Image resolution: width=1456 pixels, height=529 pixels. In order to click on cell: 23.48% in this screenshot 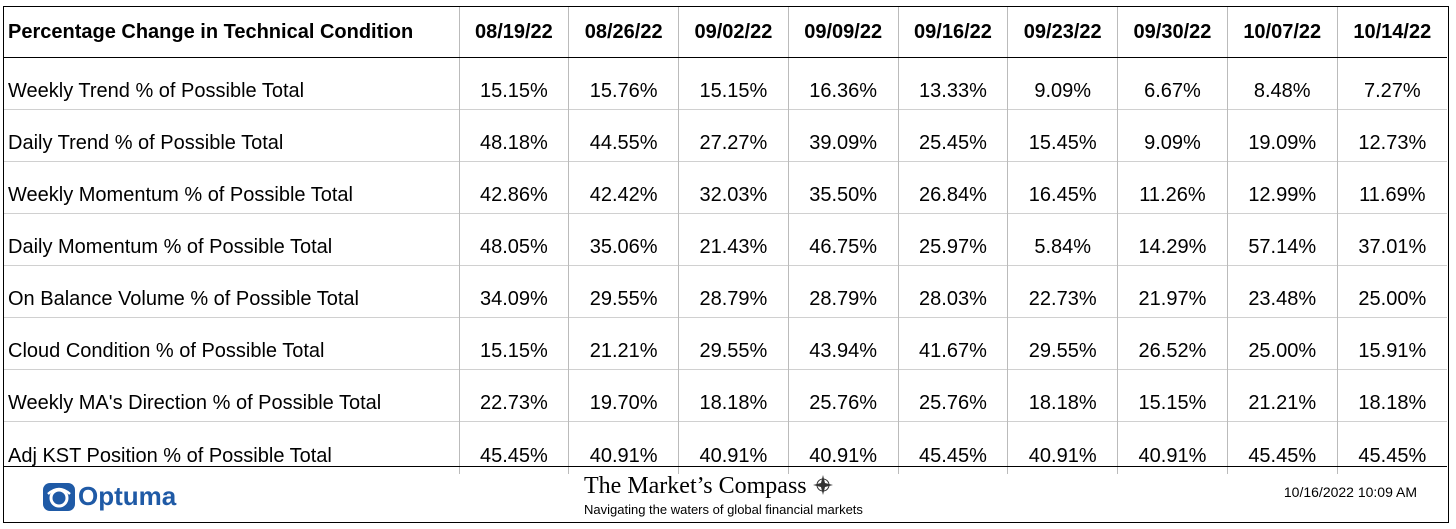, I will do `click(1282, 291)`.